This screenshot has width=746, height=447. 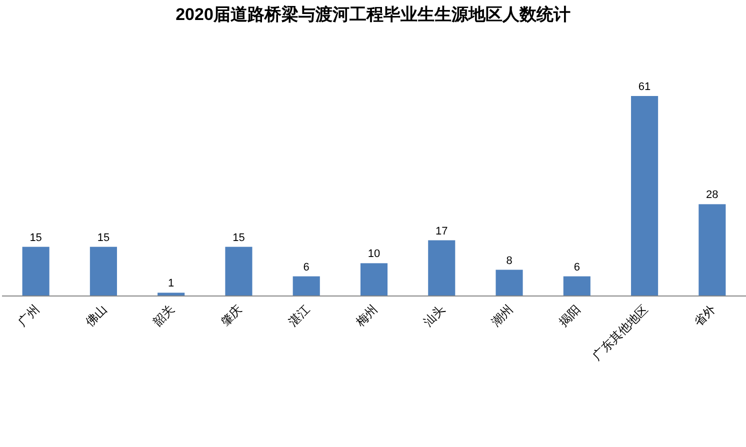 I want to click on x-tick-label: 揭阳, so click(x=570, y=316).